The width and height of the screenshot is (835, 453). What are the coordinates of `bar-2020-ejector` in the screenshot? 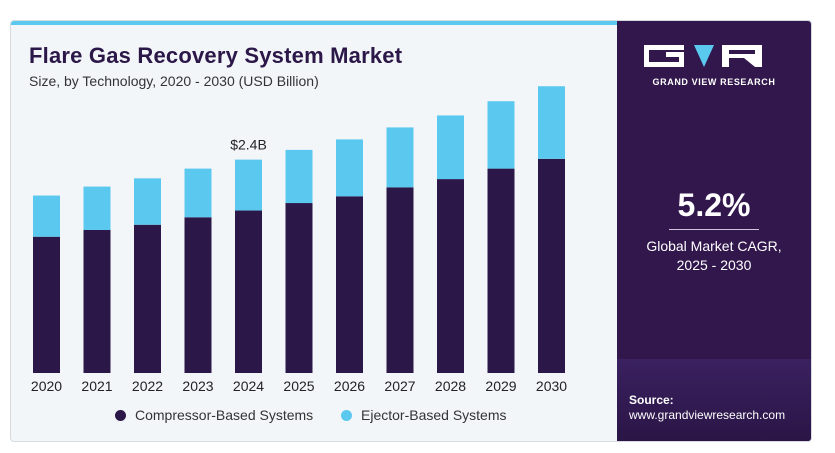 It's located at (46, 216).